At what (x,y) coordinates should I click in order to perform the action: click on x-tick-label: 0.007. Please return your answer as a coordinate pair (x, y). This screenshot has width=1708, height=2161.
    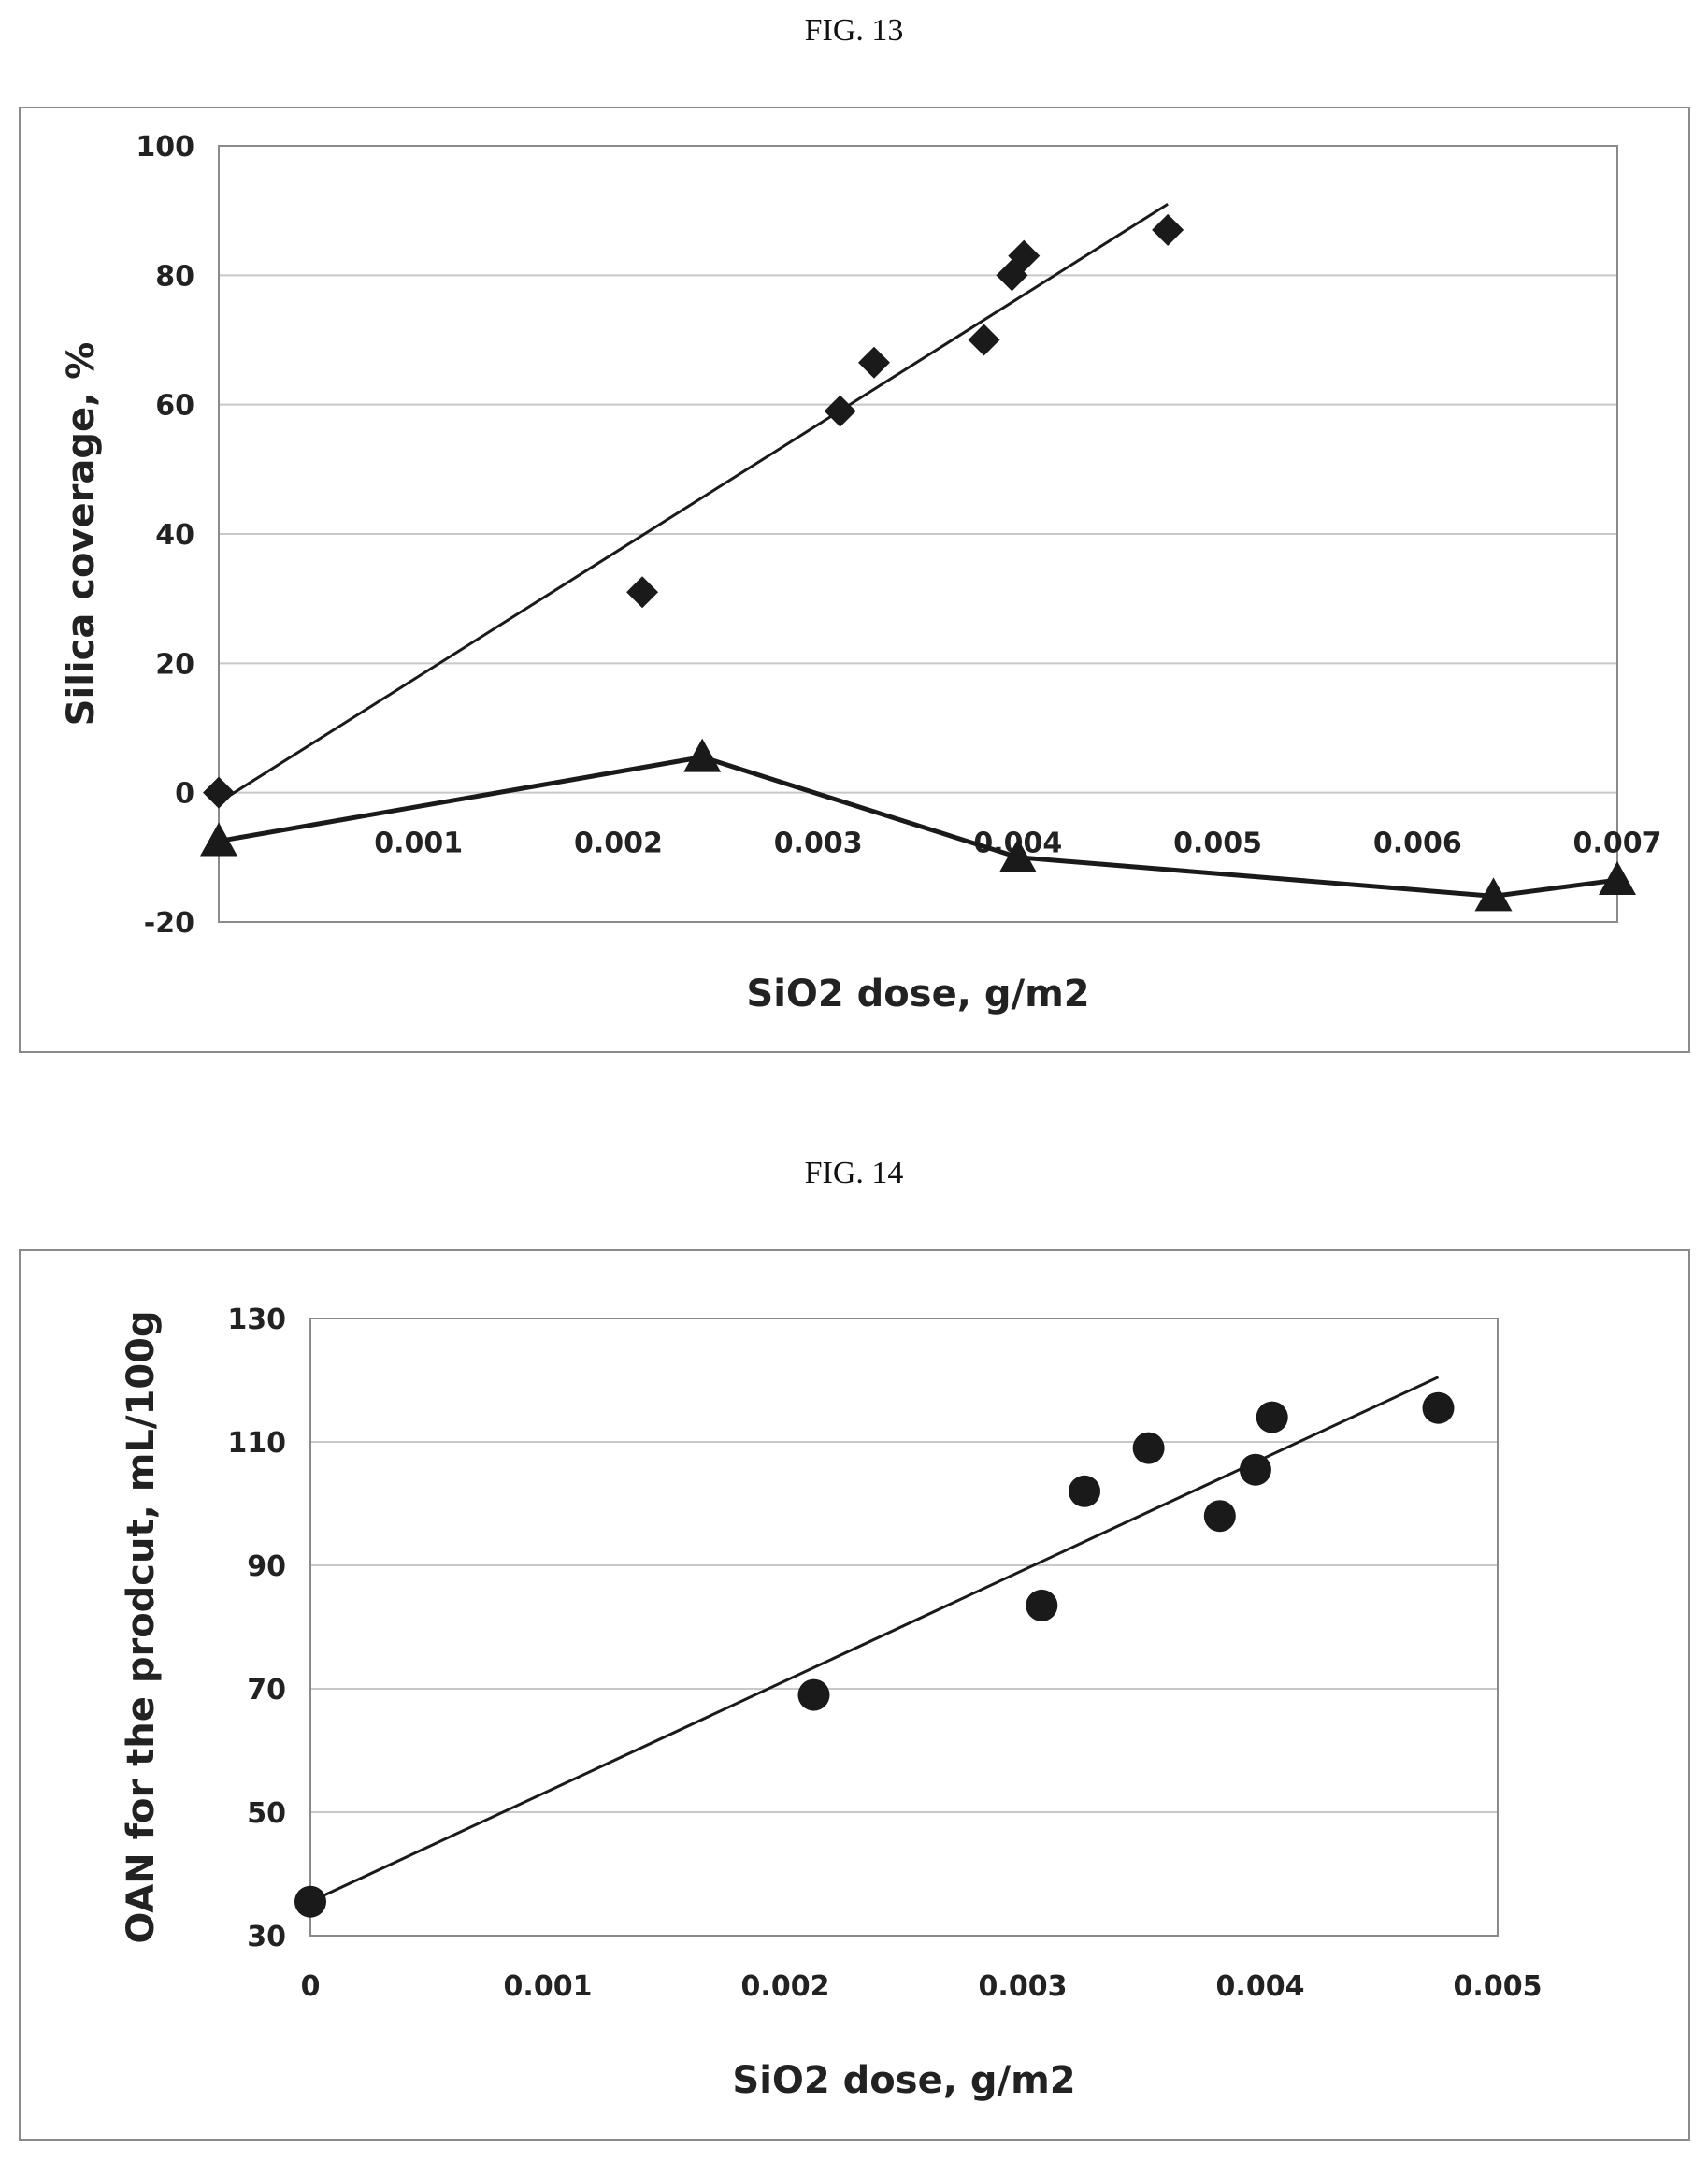
    Looking at the image, I should click on (1617, 844).